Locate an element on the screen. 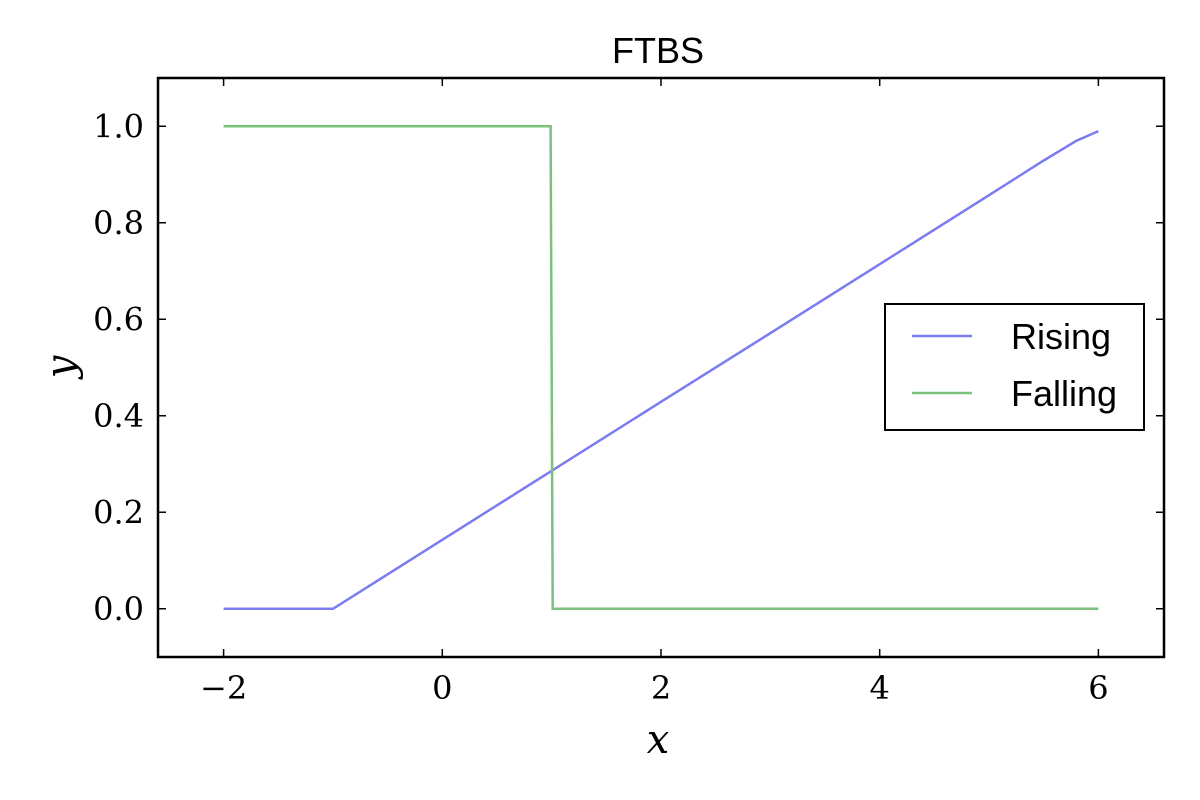  legend-box is located at coordinates (1014, 367).